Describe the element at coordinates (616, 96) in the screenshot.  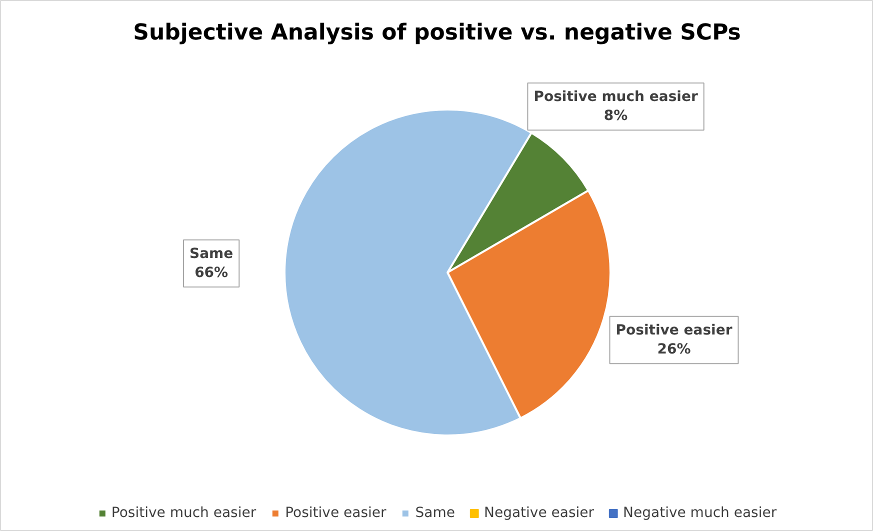
I see `slice-label: Positive much easier` at that location.